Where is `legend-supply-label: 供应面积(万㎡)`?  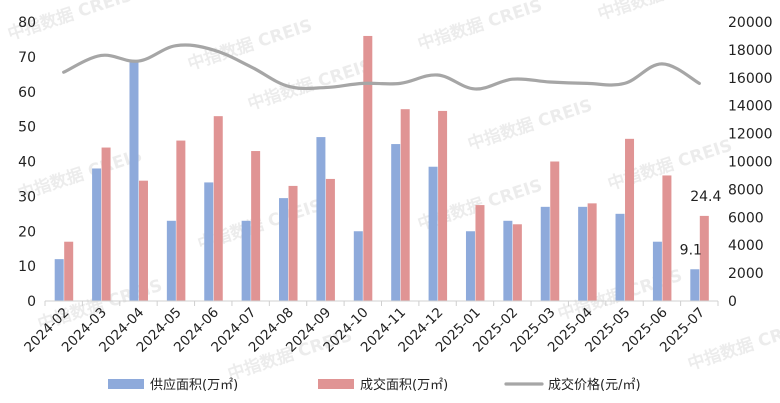
legend-supply-label: 供应面积(万㎡) is located at coordinates (194, 385).